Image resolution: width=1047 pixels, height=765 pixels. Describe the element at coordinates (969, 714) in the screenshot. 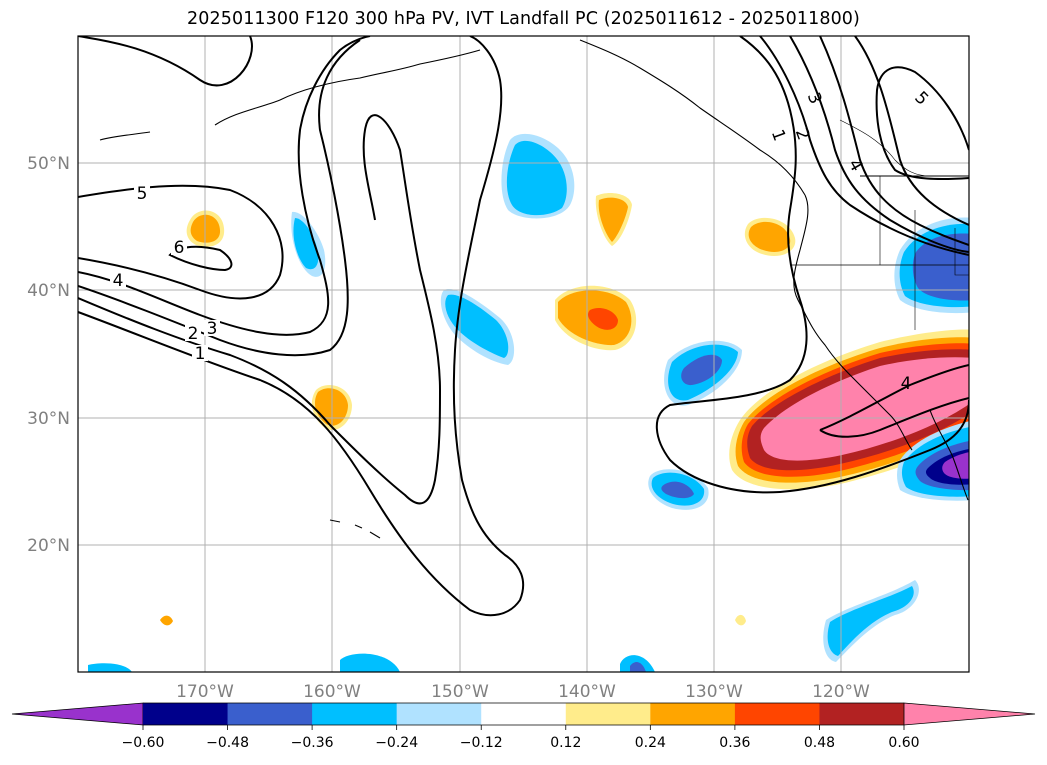

I see `colorbar-extend-max` at that location.